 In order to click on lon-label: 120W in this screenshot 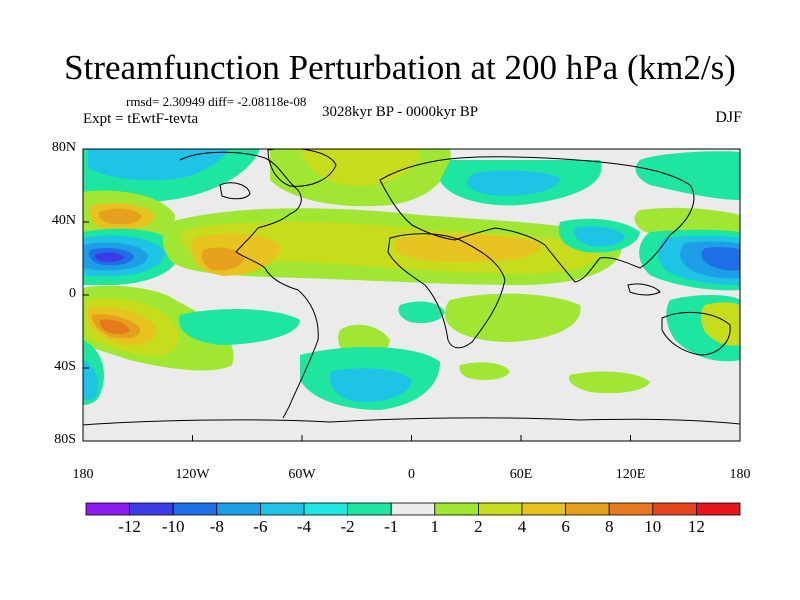, I will do `click(192, 474)`.